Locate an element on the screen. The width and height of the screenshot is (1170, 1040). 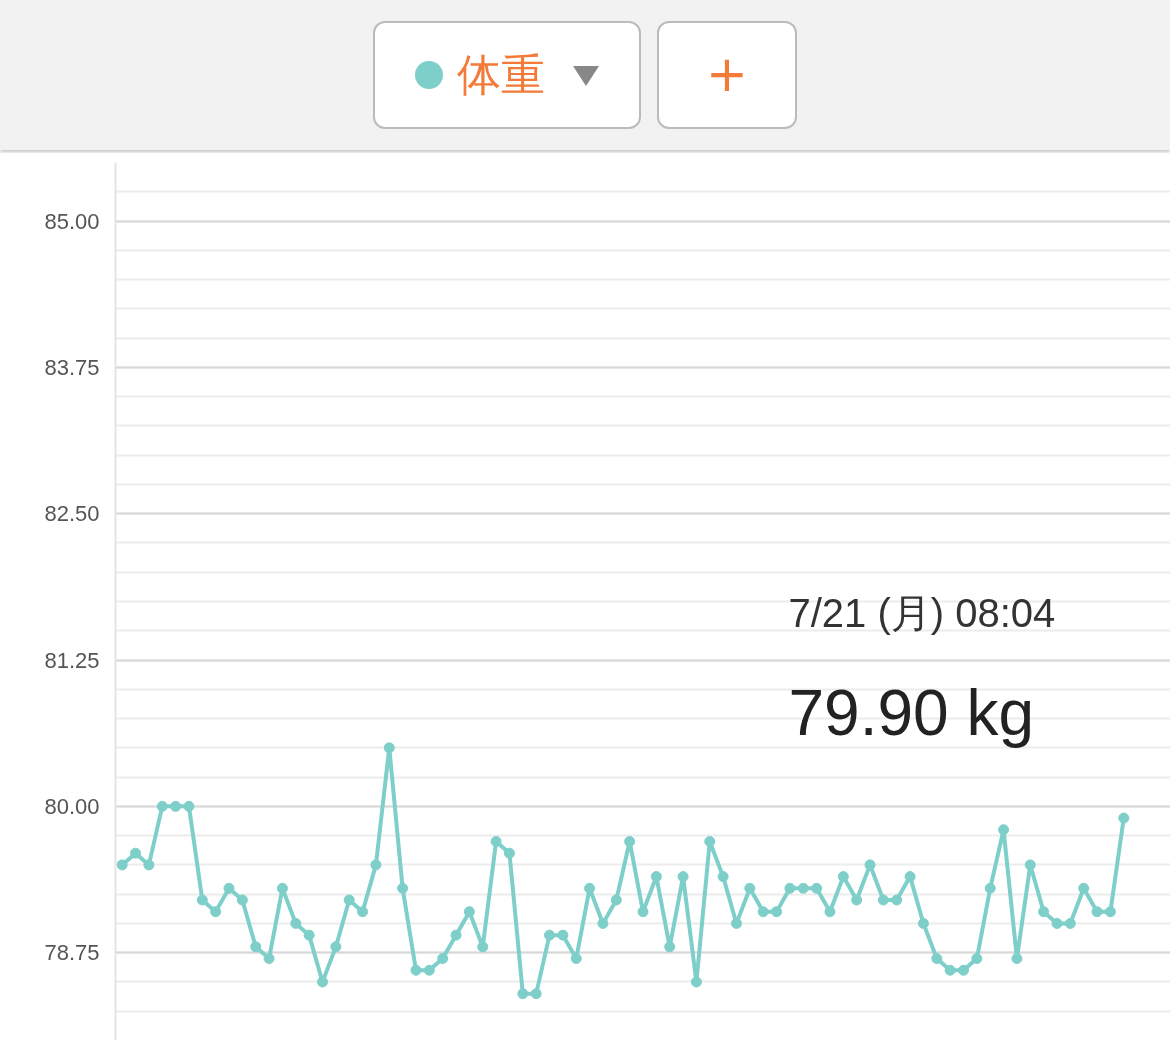
legend-label: 体重 is located at coordinates (501, 74).